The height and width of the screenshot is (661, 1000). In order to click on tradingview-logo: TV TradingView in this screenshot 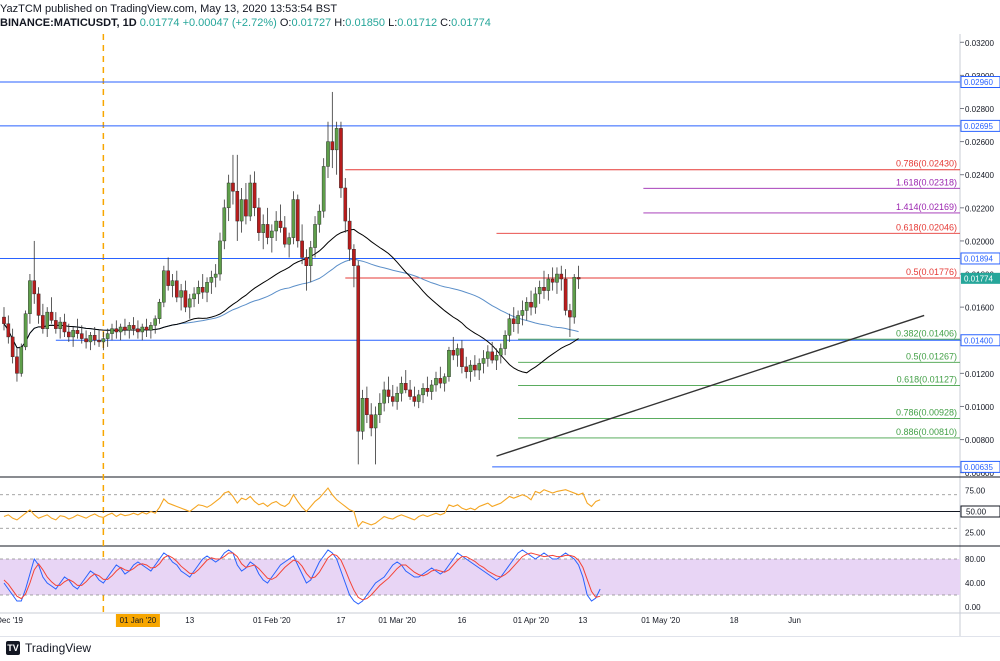, I will do `click(48, 648)`.